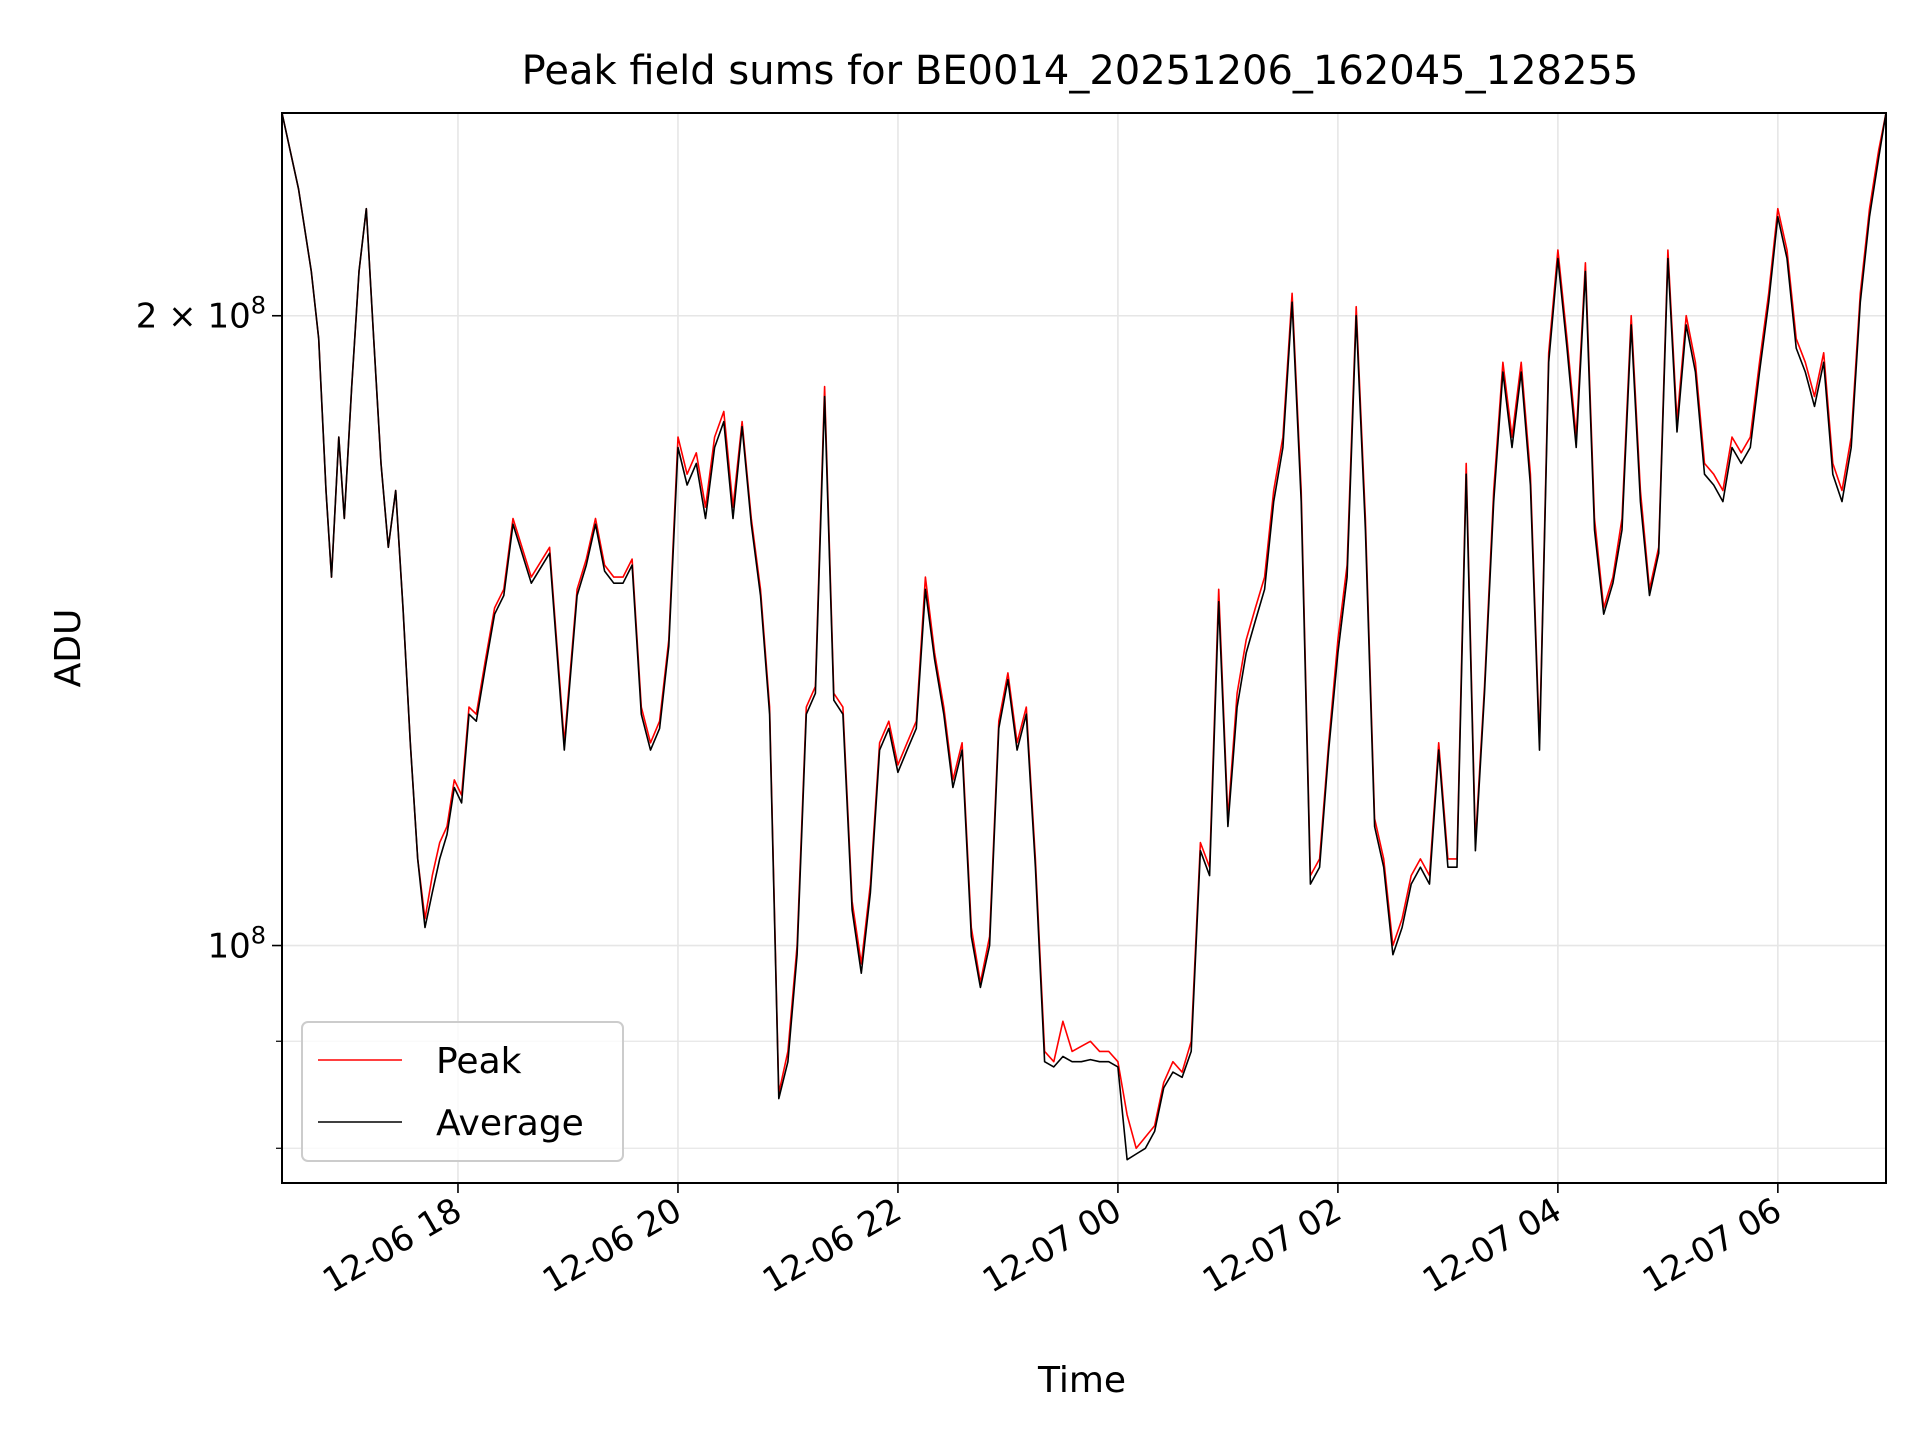 The image size is (1920, 1440). I want to click on y-axis: 108 2 × 108, so click(209, 720).